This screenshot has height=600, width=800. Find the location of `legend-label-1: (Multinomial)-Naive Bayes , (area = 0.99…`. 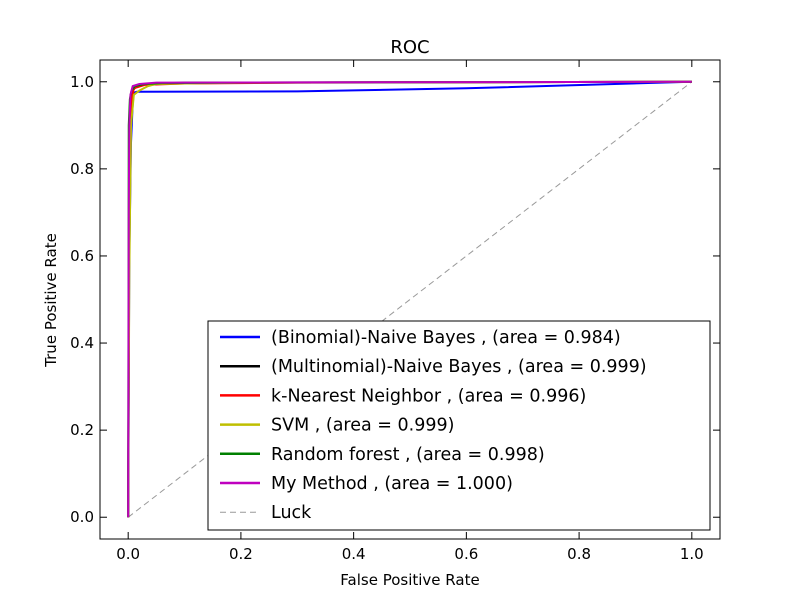

legend-label-1: (Multinomial)-Naive Bayes , (area = 0.99… is located at coordinates (459, 367).